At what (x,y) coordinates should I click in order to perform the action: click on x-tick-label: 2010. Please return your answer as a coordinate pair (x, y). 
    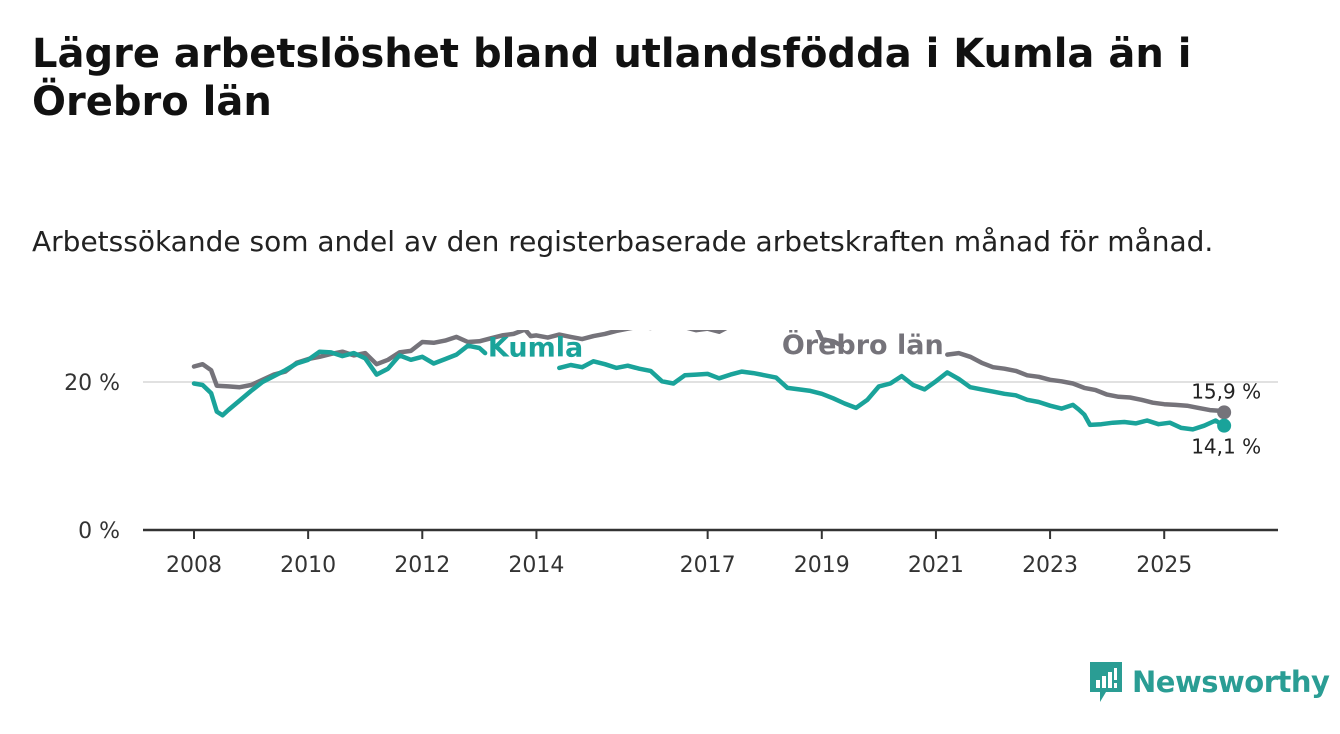
    Looking at the image, I should click on (308, 565).